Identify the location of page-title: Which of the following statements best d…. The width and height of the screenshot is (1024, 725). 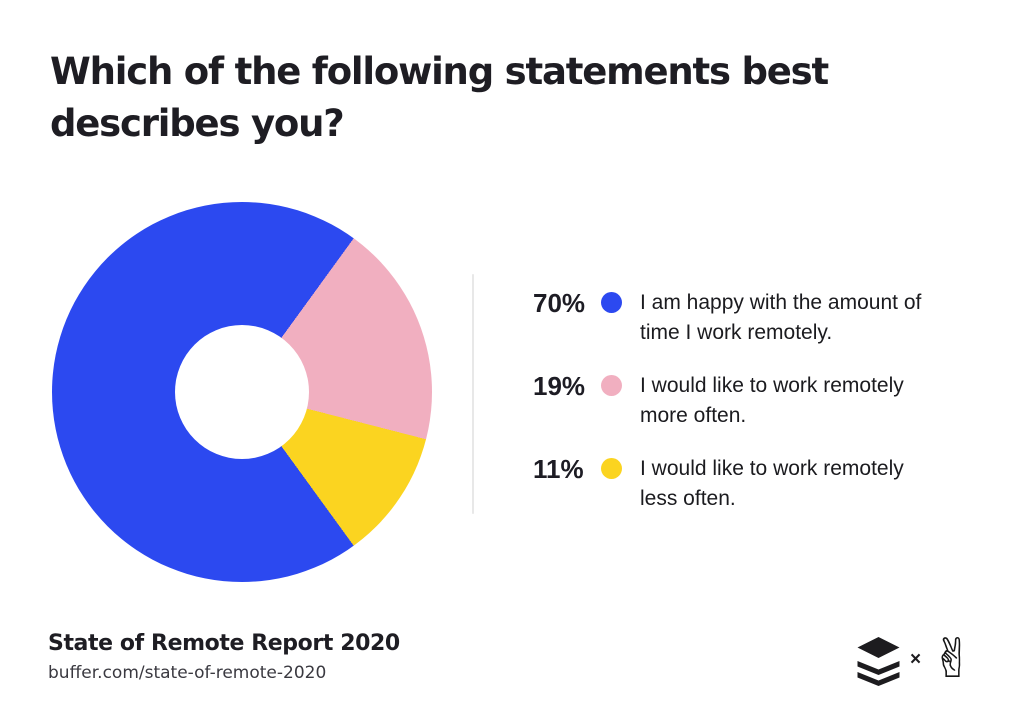
(500, 98).